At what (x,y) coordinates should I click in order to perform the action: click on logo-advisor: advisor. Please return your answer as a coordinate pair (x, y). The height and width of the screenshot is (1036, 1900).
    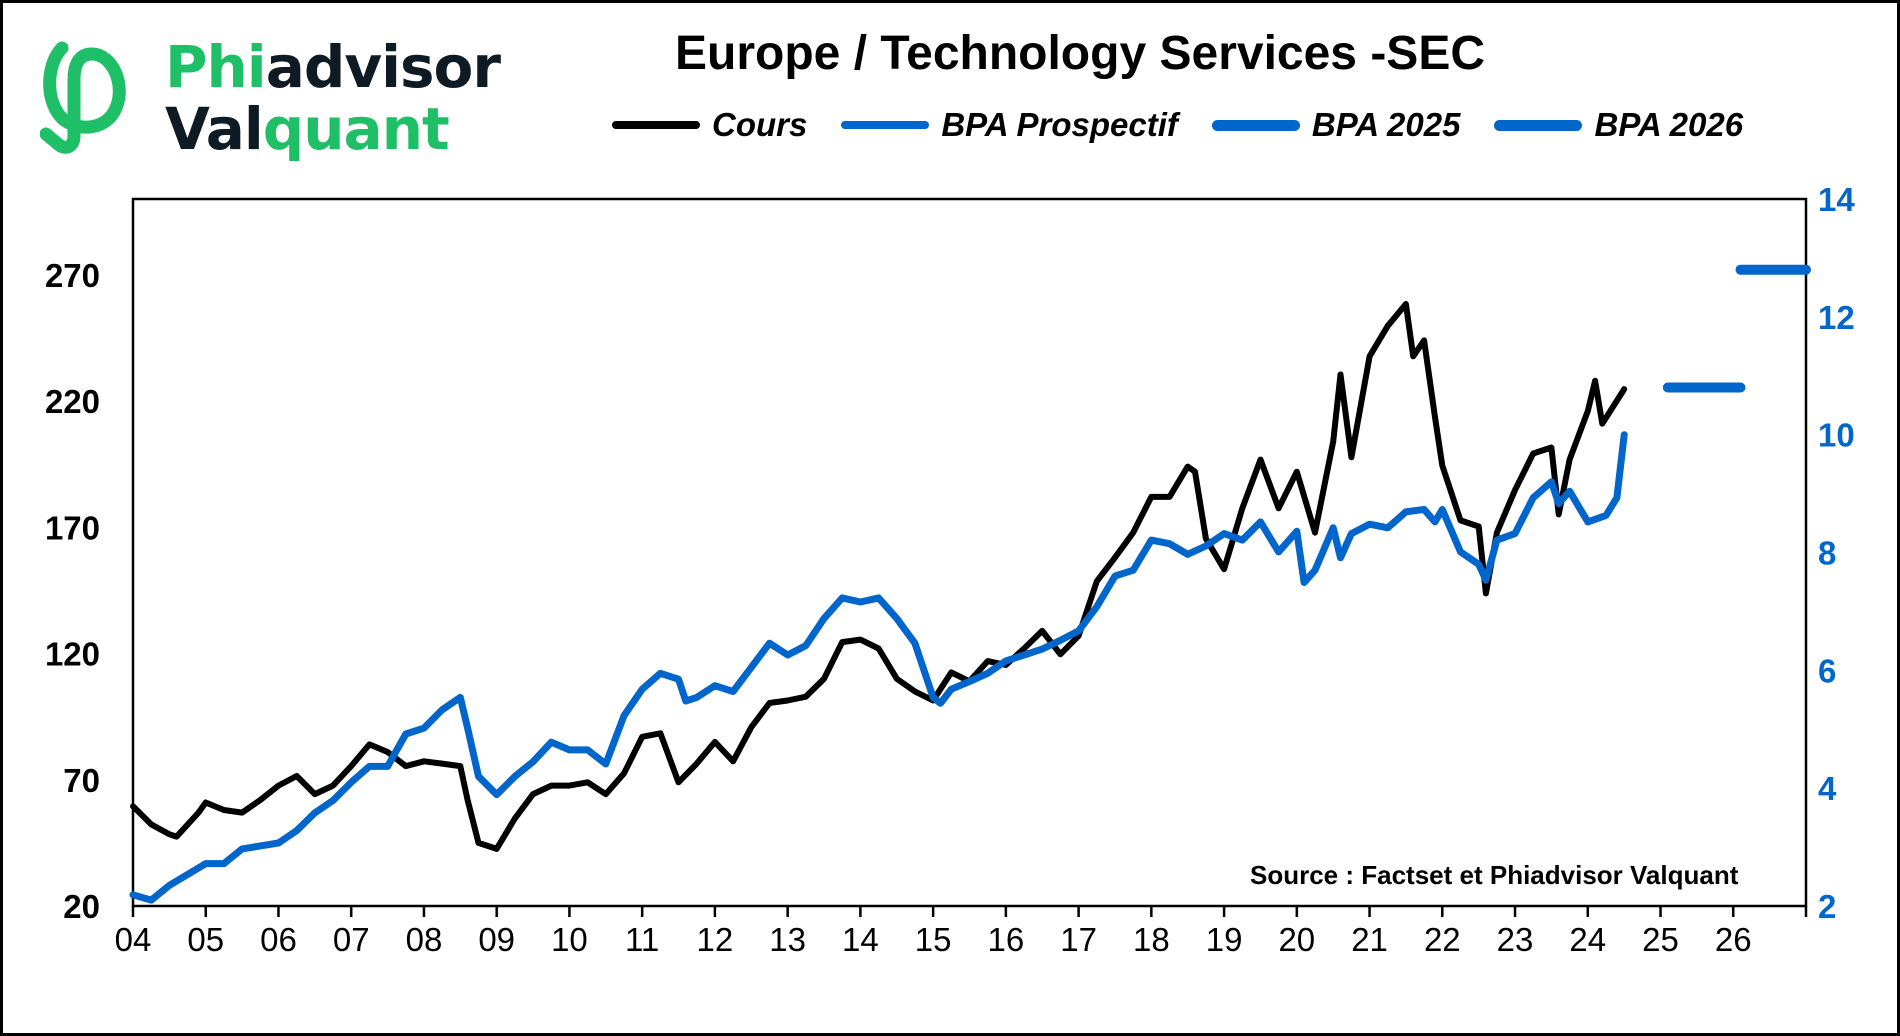
    Looking at the image, I should click on (383, 67).